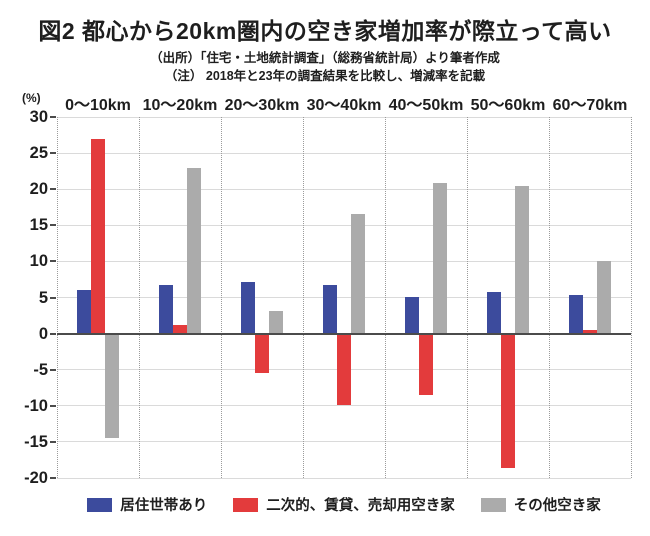 This screenshot has height=536, width=650. What do you see at coordinates (36, 405) in the screenshot?
I see `y-axis-tick-label: -10` at bounding box center [36, 405].